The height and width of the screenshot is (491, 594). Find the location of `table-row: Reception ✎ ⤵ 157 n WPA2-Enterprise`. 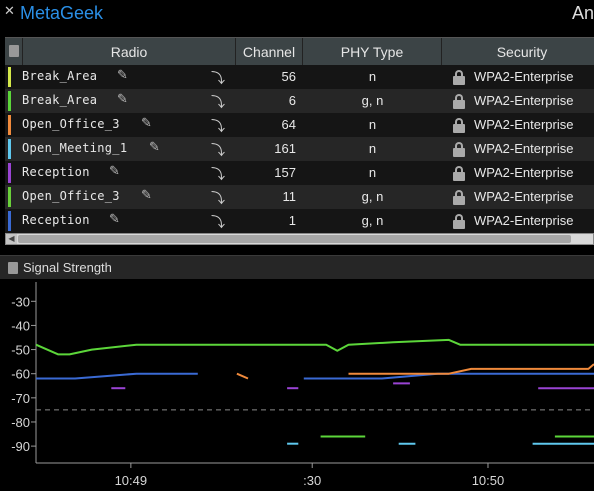

table-row: Reception ✎ ⤵ 157 n WPA2-Enterprise is located at coordinates (299, 173).